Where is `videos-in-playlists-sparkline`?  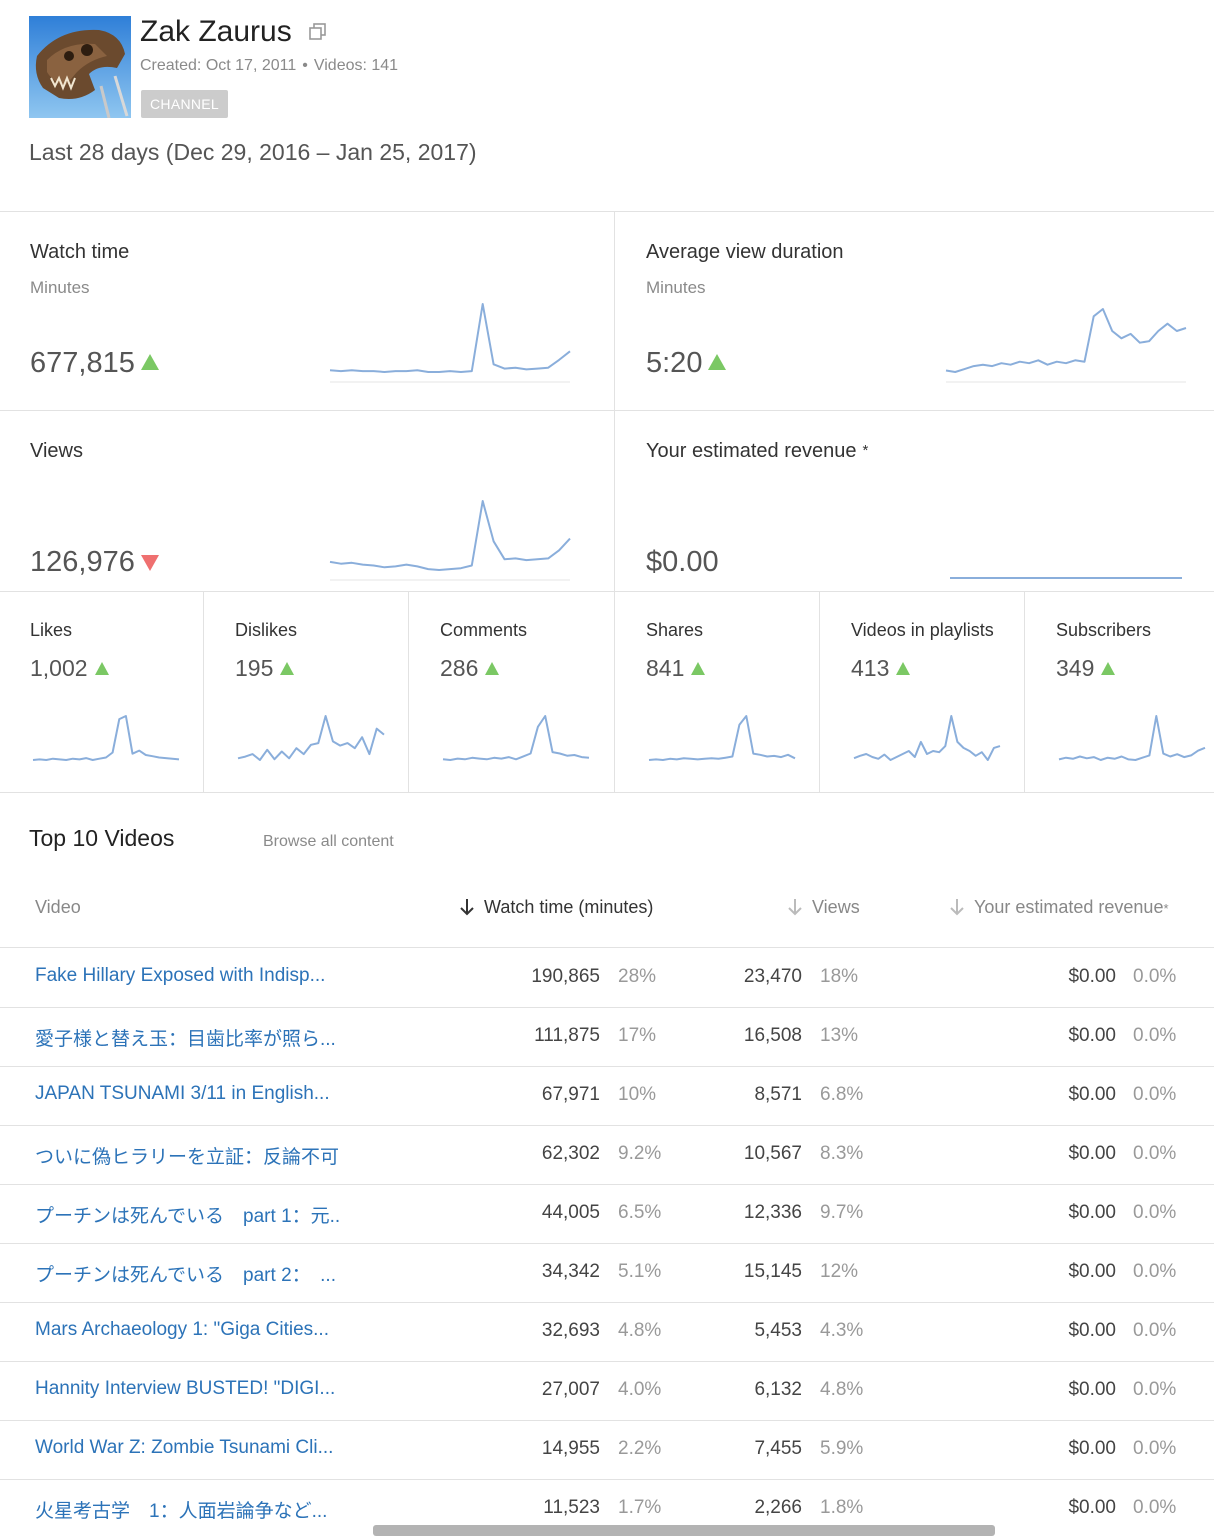
videos-in-playlists-sparkline is located at coordinates (927, 738).